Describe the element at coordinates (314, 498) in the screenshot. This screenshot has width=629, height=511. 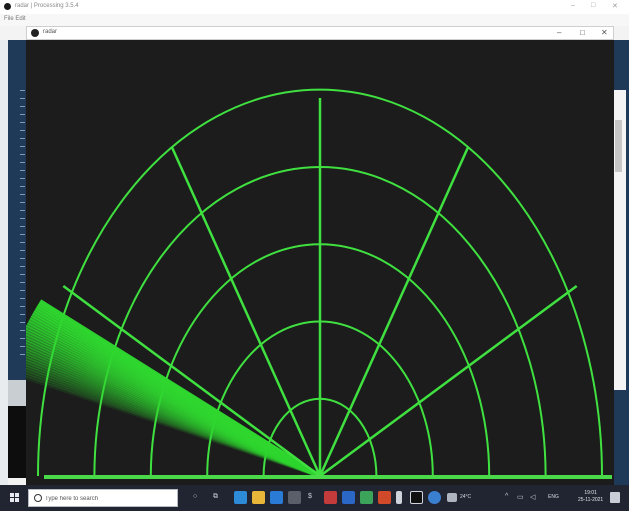
I see `windows-taskbar: ○ ⧉ $ 24°C ^ ▭ ◁ ENG 19:01 25-11-2021` at that location.